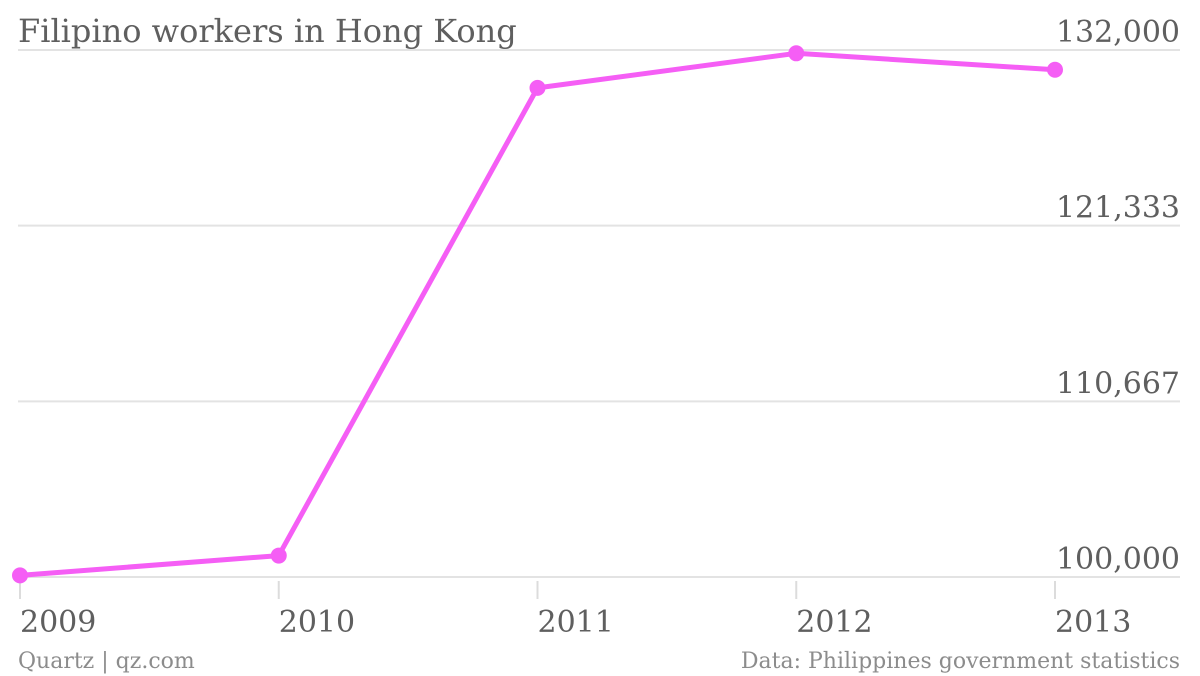 The height and width of the screenshot is (676, 1200). Describe the element at coordinates (267, 31) in the screenshot. I see `chart-title: Filipino workers in Hong Kong` at that location.